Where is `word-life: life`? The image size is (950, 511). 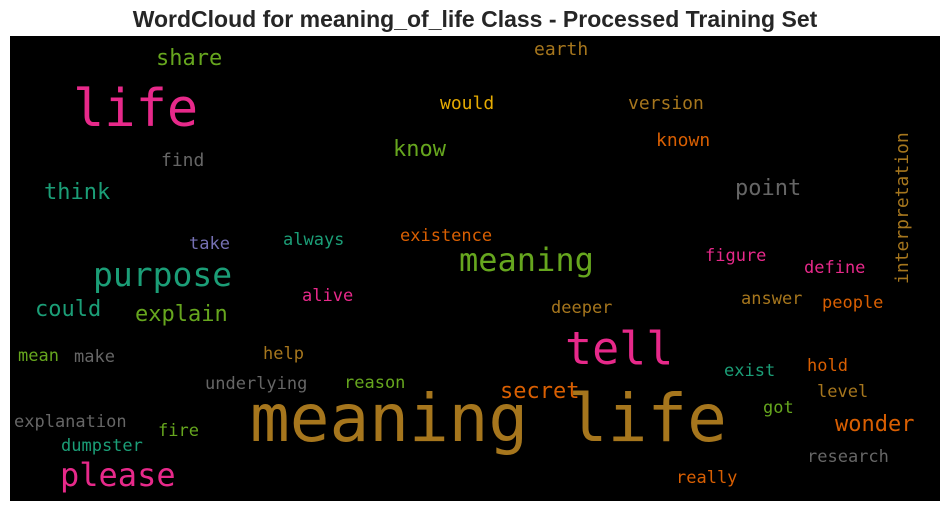 word-life: life is located at coordinates (136, 109).